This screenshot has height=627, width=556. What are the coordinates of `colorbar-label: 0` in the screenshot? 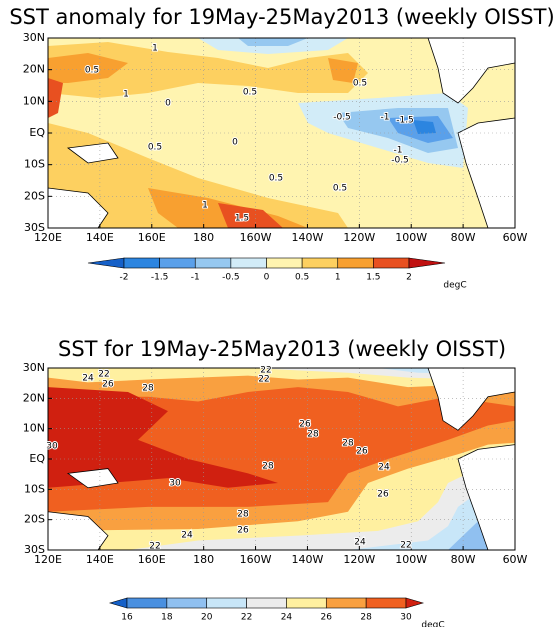 It's located at (267, 278).